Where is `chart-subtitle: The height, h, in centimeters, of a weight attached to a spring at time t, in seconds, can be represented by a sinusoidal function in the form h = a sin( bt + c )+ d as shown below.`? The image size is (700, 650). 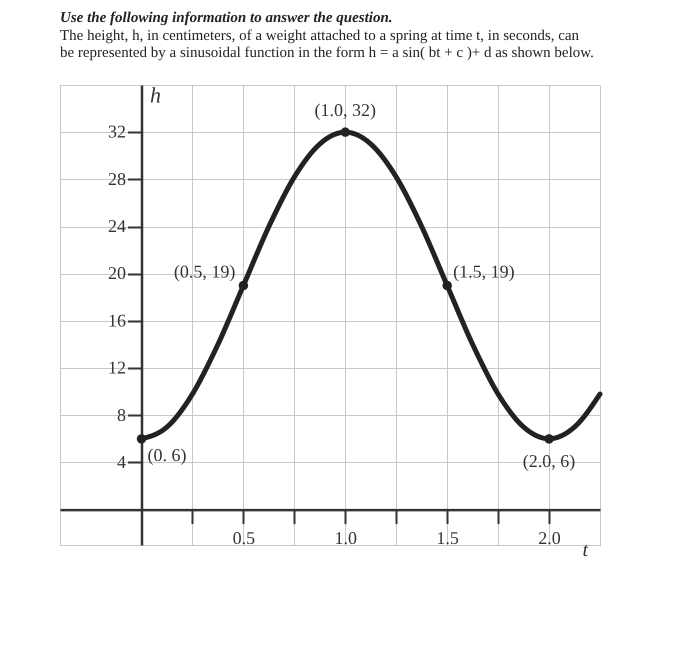
chart-subtitle: The height, h, in centimeters, of a weight attached to a spring at time t, in seconds, can be represented by a sinusoidal function in the form h = a sin( bt + c )+ d as shown below. is located at coordinates (327, 44).